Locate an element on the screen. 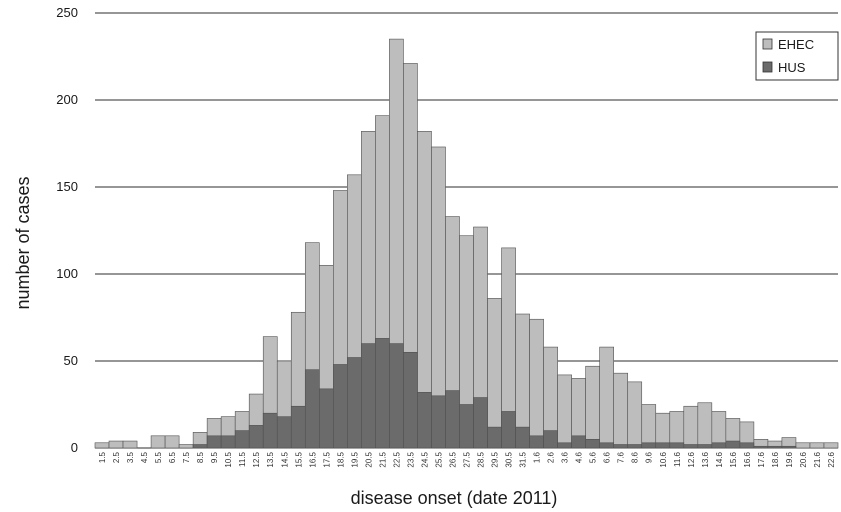 The image size is (841, 512). x-tick-label: 14.6 is located at coordinates (719, 459).